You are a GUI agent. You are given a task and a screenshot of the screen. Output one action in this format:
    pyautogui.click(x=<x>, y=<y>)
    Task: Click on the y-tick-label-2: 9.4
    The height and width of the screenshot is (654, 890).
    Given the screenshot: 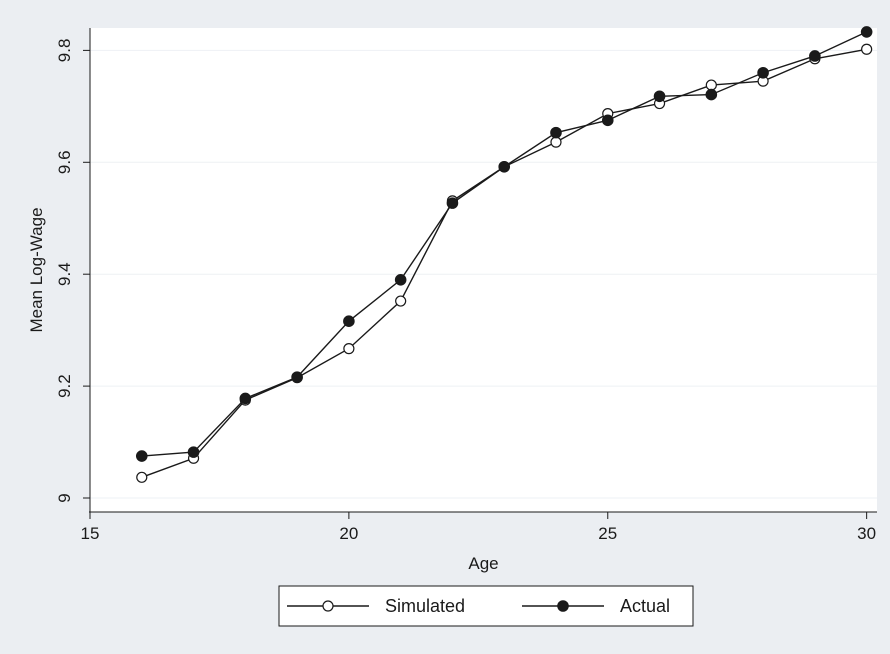 What is the action you would take?
    pyautogui.click(x=64, y=274)
    